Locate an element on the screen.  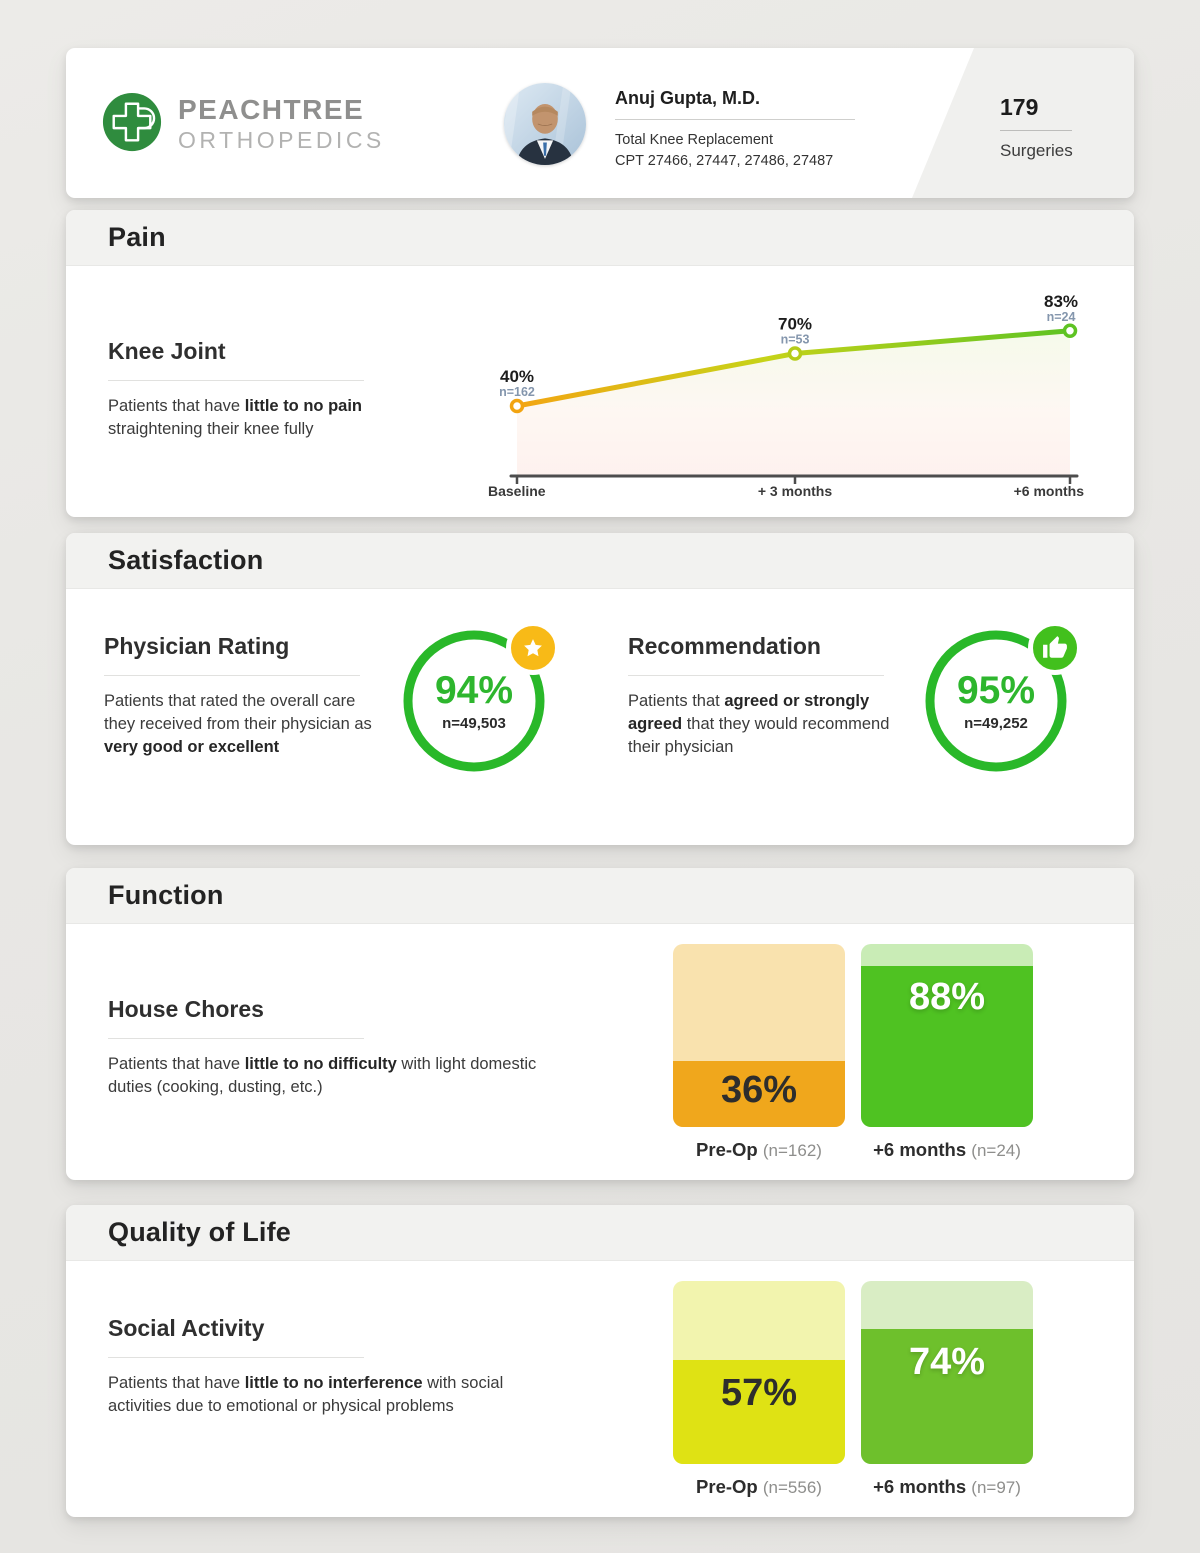
bar-fill: 57% is located at coordinates (759, 1411).